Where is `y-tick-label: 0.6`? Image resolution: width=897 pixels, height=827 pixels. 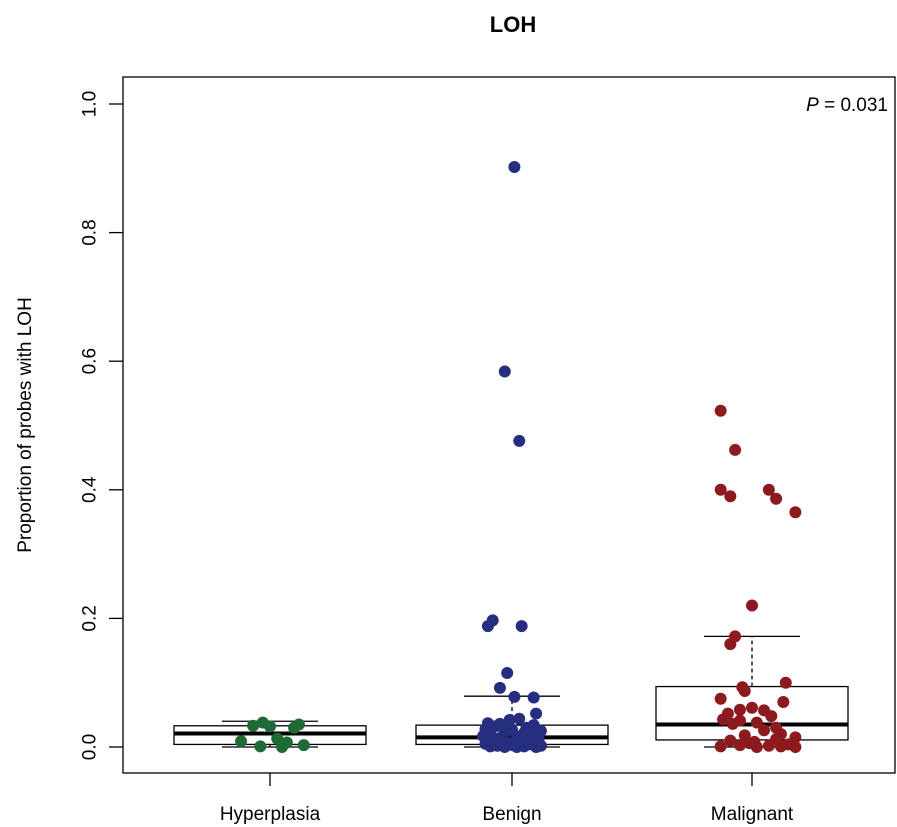 y-tick-label: 0.6 is located at coordinates (90, 361).